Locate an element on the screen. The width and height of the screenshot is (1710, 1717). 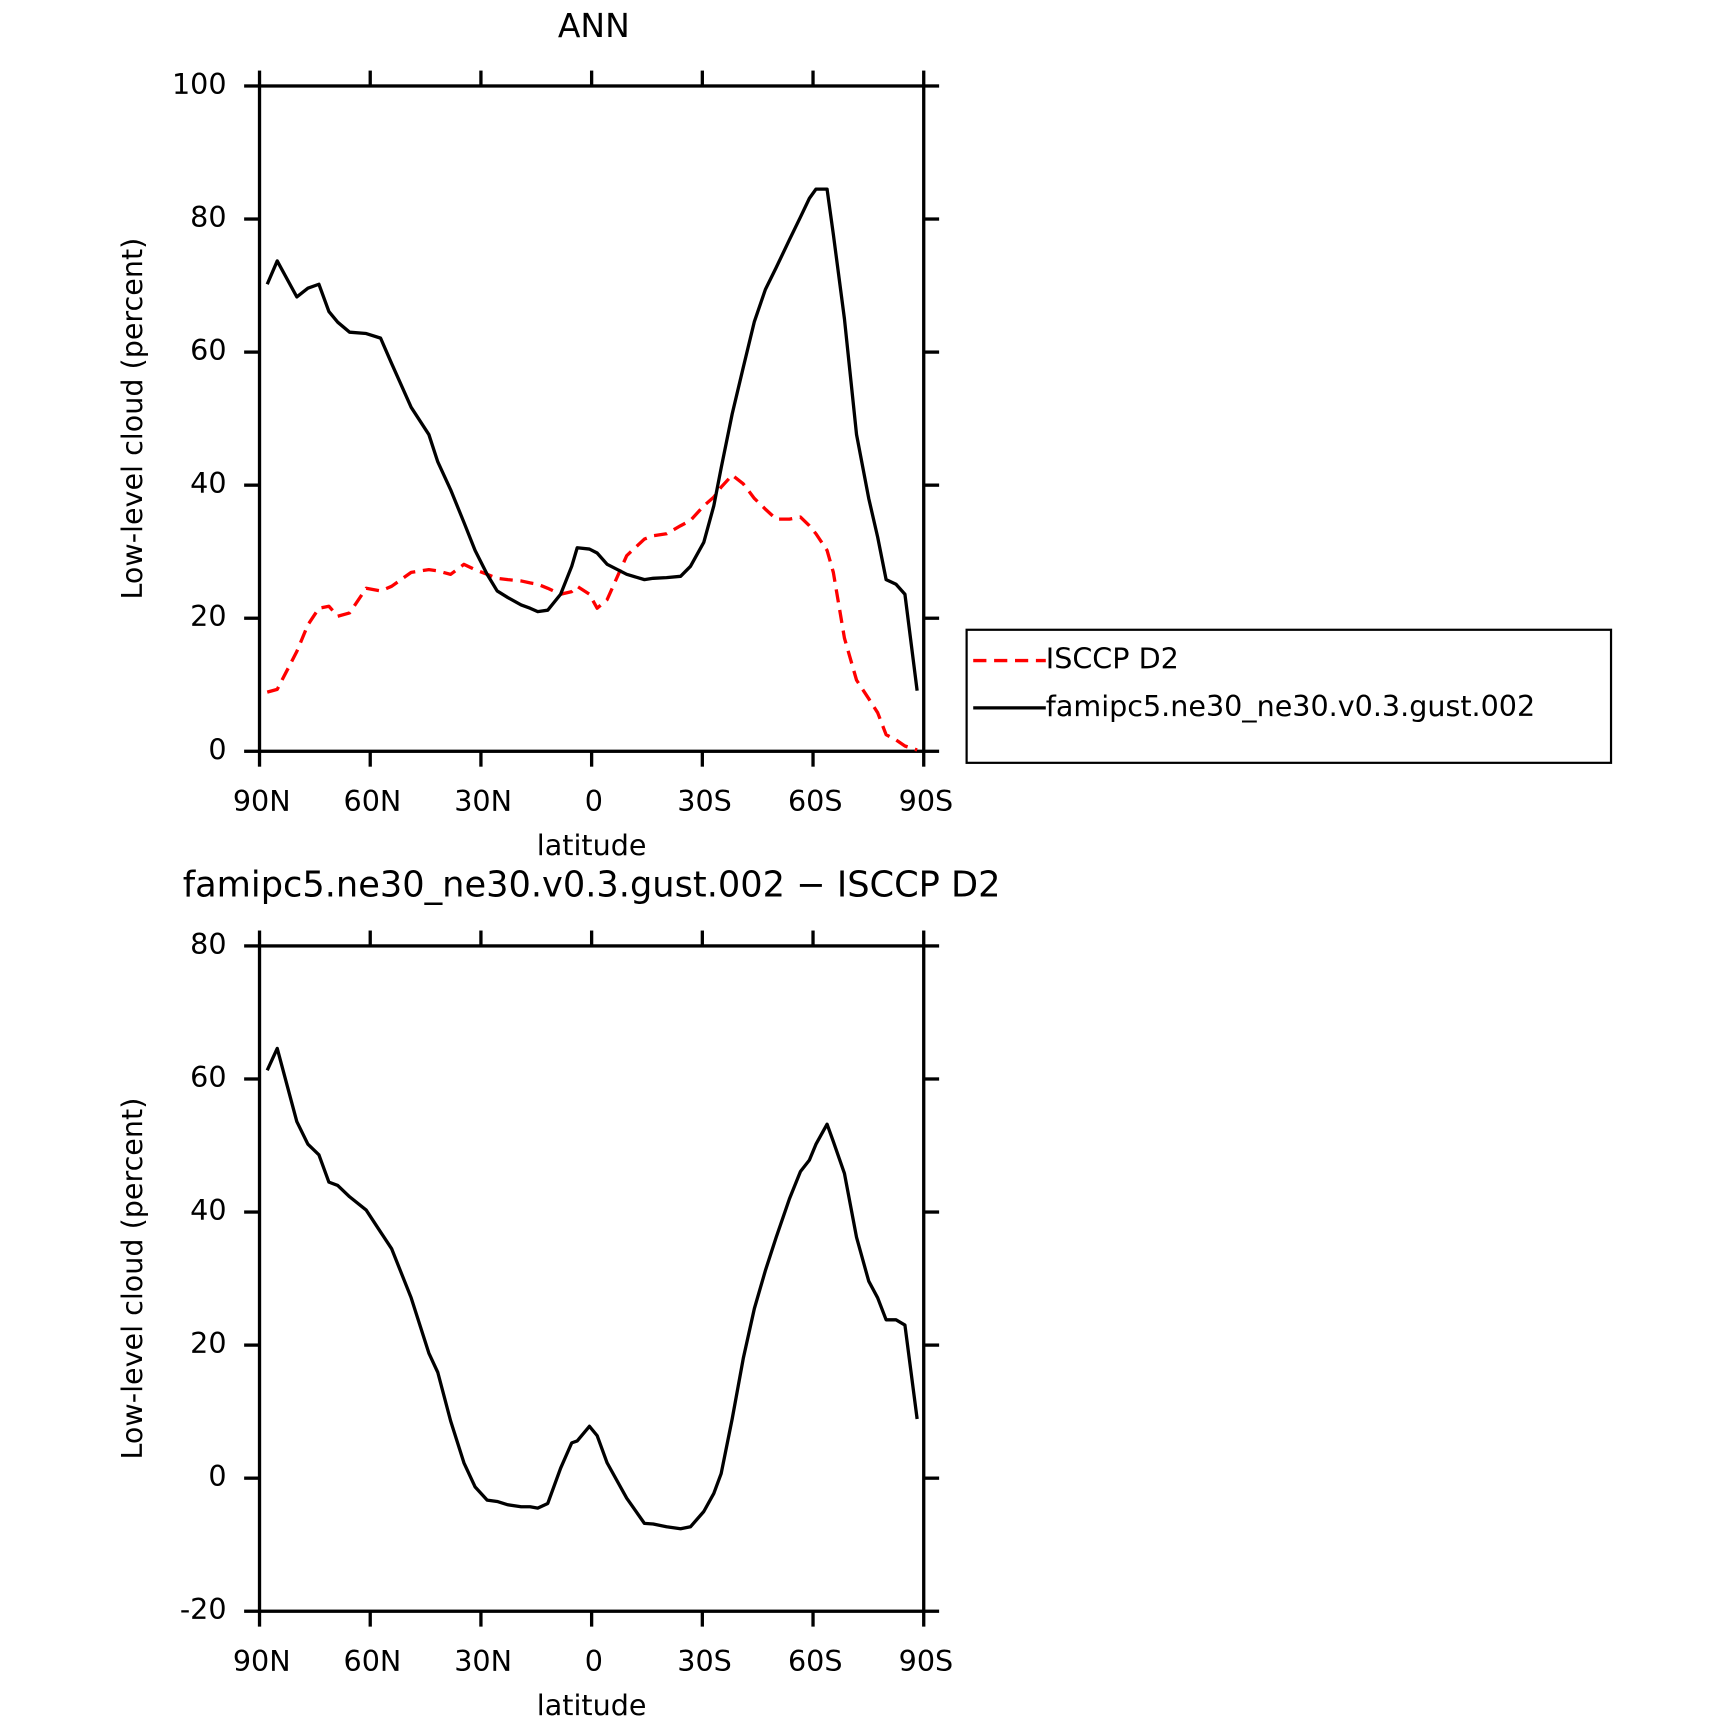
legend-box is located at coordinates (1289, 696).